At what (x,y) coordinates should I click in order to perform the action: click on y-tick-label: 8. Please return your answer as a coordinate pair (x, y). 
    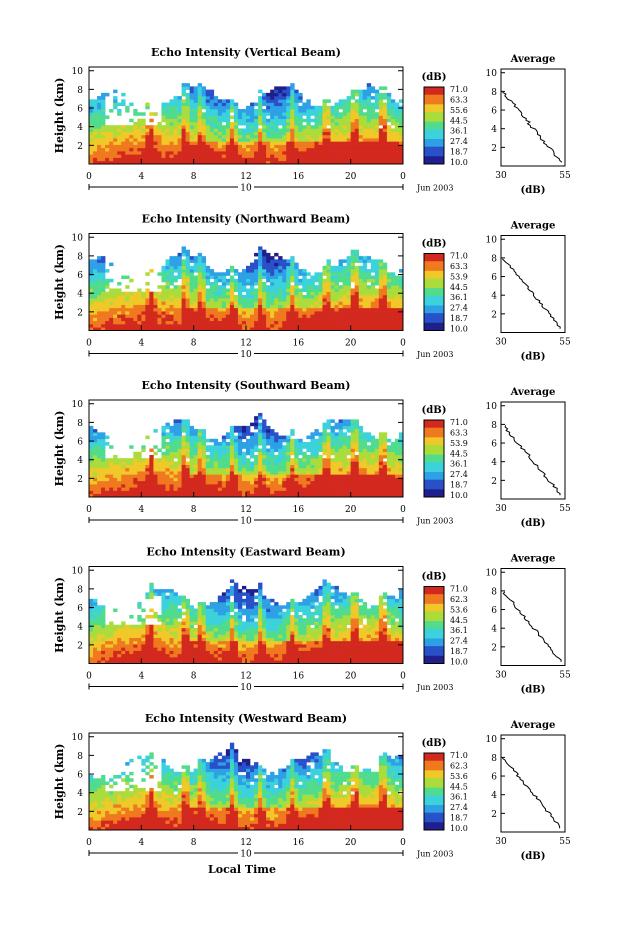
    Looking at the image, I should click on (80, 91).